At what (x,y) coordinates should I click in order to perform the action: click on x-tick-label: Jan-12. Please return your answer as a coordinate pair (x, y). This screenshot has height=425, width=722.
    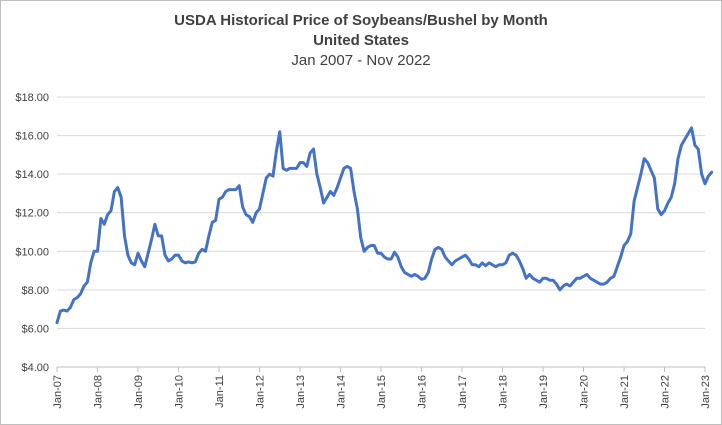
    Looking at the image, I should click on (261, 392).